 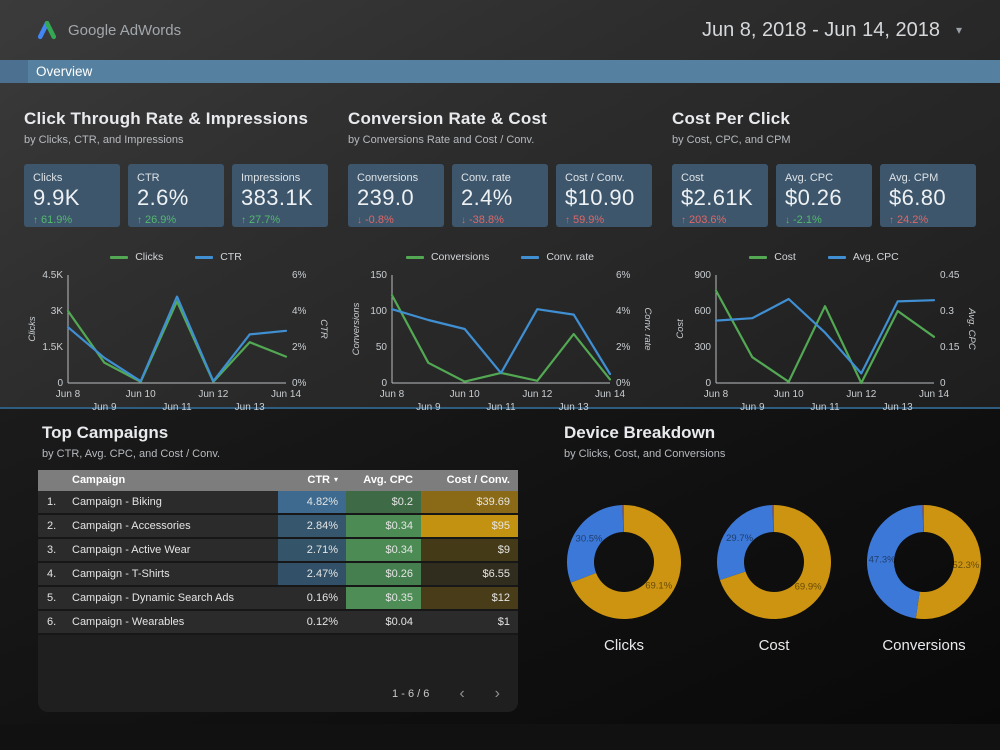 What do you see at coordinates (497, 693) in the screenshot?
I see `pagination-next-icon: ›` at bounding box center [497, 693].